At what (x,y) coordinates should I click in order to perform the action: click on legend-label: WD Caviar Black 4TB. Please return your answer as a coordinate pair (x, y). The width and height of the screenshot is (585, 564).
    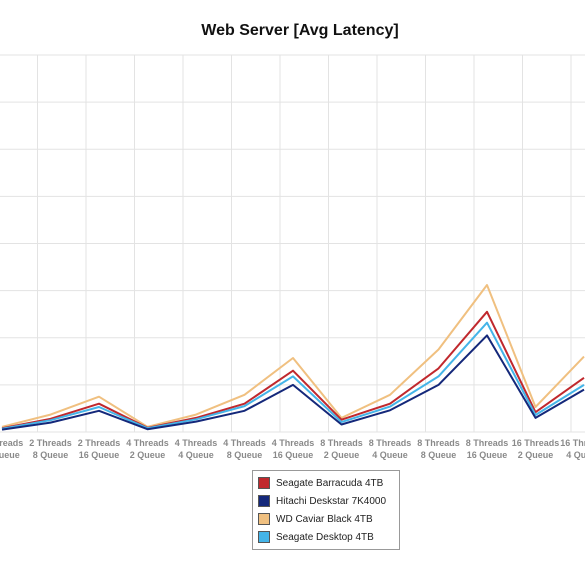
    Looking at the image, I should click on (324, 519).